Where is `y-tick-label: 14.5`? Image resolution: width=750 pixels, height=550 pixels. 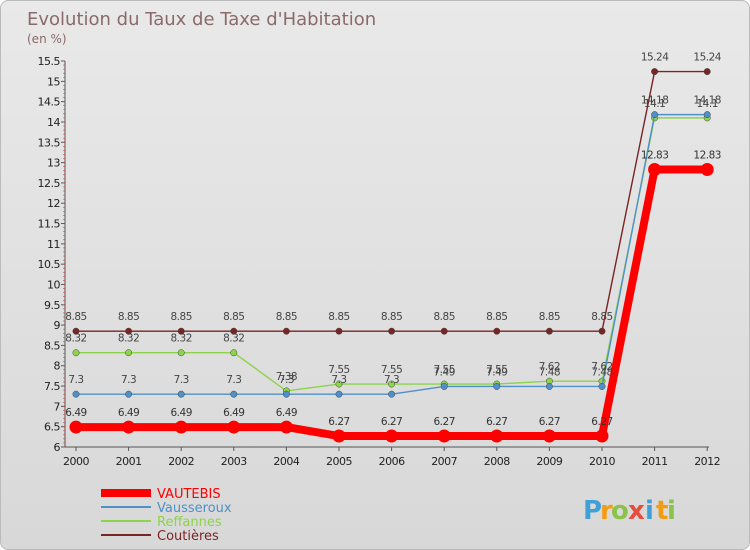
y-tick-label: 14.5 is located at coordinates (49, 102).